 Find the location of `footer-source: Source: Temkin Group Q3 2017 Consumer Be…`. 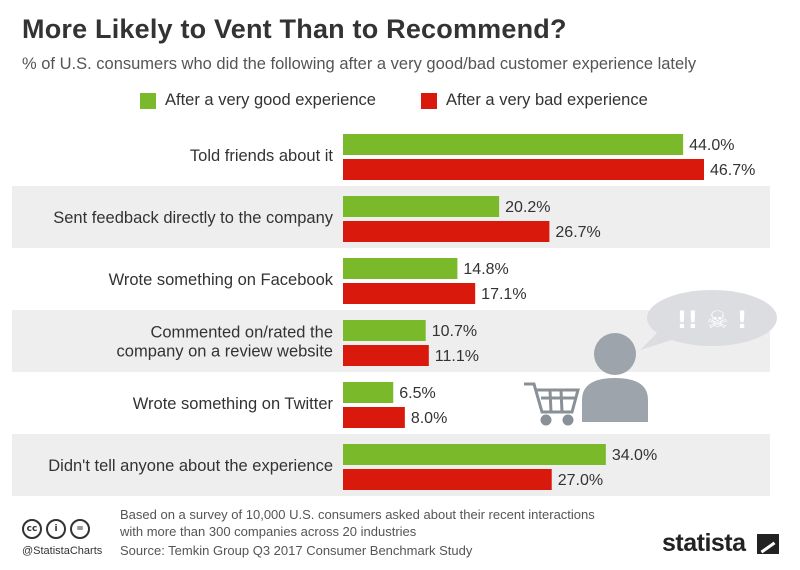

footer-source: Source: Temkin Group Q3 2017 Consumer Be… is located at coordinates (296, 550).